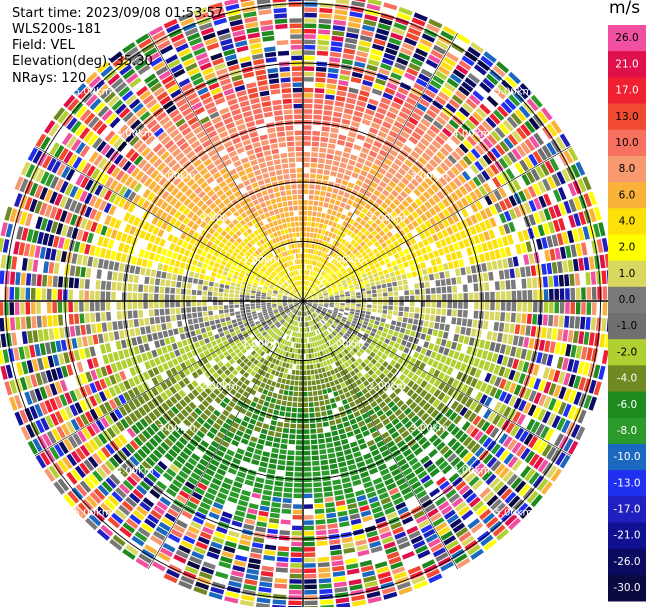 Image resolution: width=647 pixels, height=607 pixels. I want to click on instrument-label: WLS200s-181, so click(57, 29).